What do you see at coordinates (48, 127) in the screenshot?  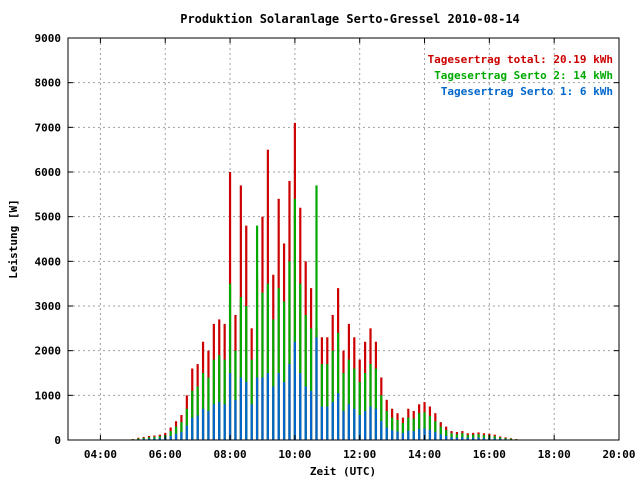 I see `y-tick-label: 7000` at bounding box center [48, 127].